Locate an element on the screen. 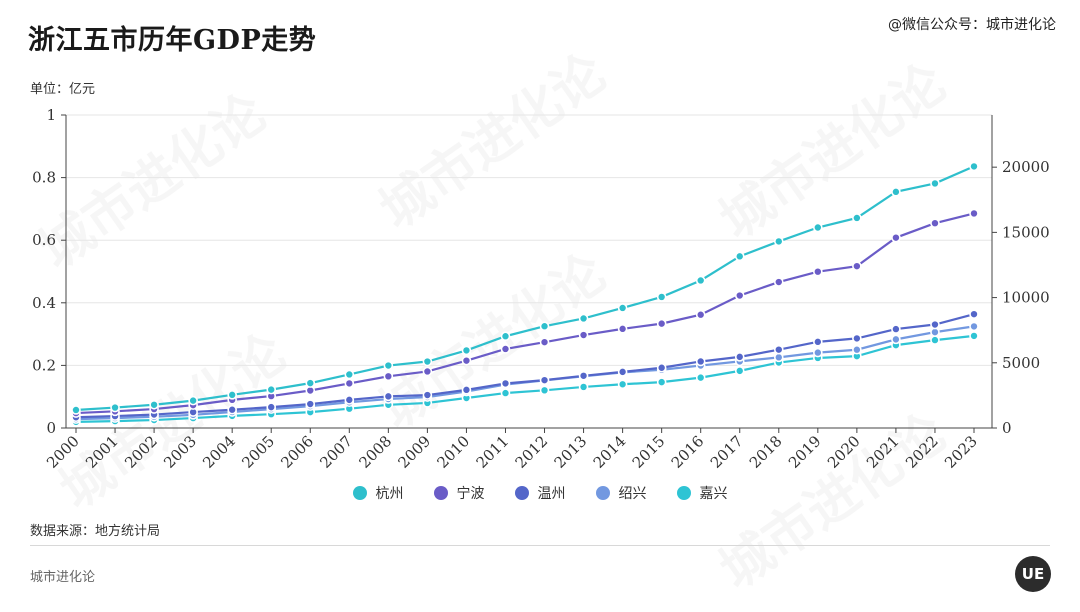 The image size is (1080, 612). x-tick-label: 2016 is located at coordinates (688, 452).